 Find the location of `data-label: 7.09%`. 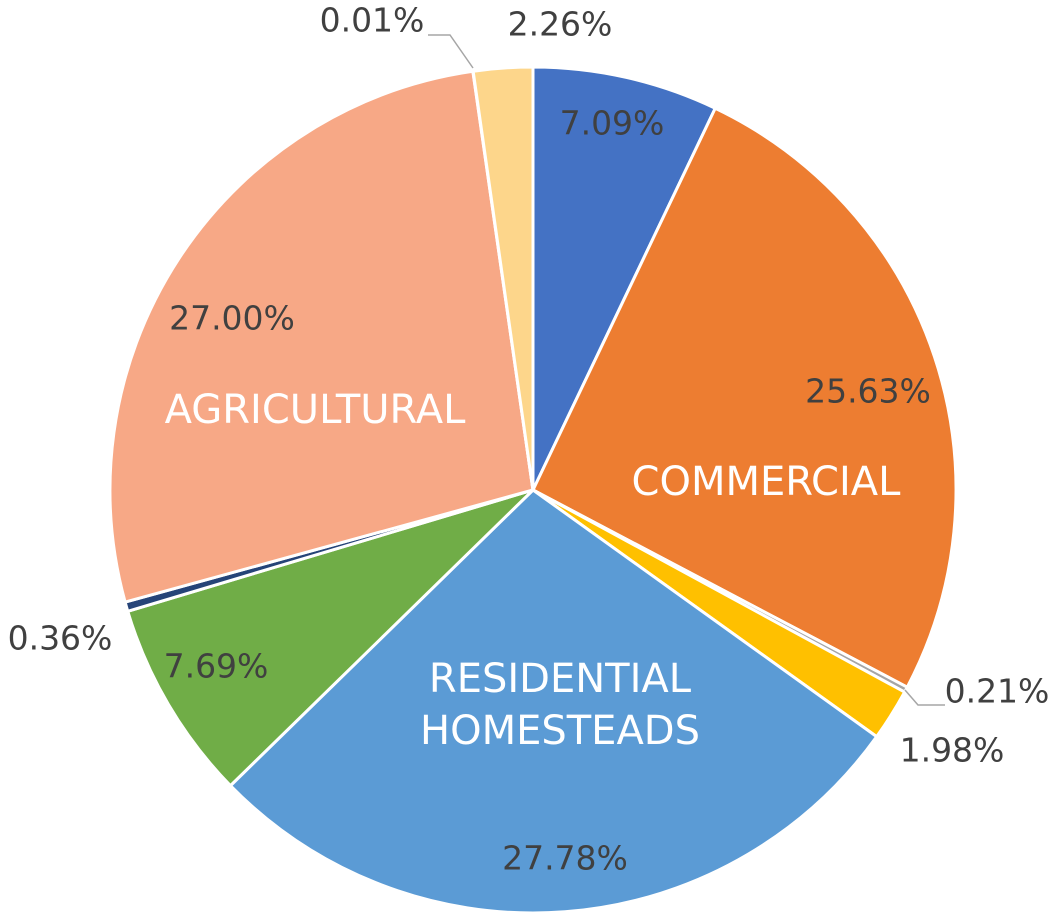

data-label: 7.09% is located at coordinates (612, 123).